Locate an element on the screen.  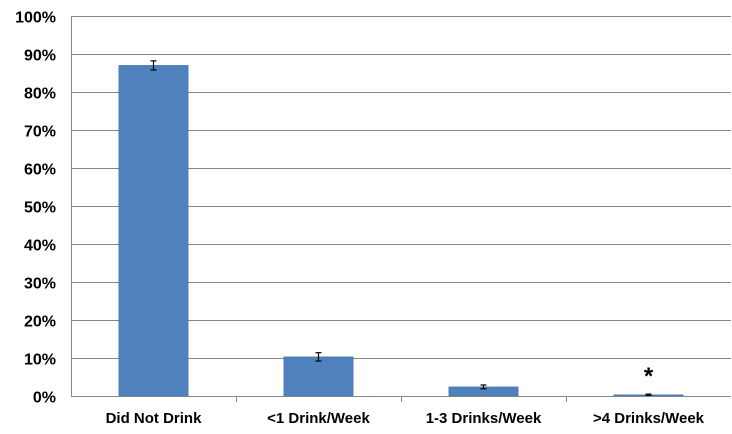
annotations: * is located at coordinates (649, 376).